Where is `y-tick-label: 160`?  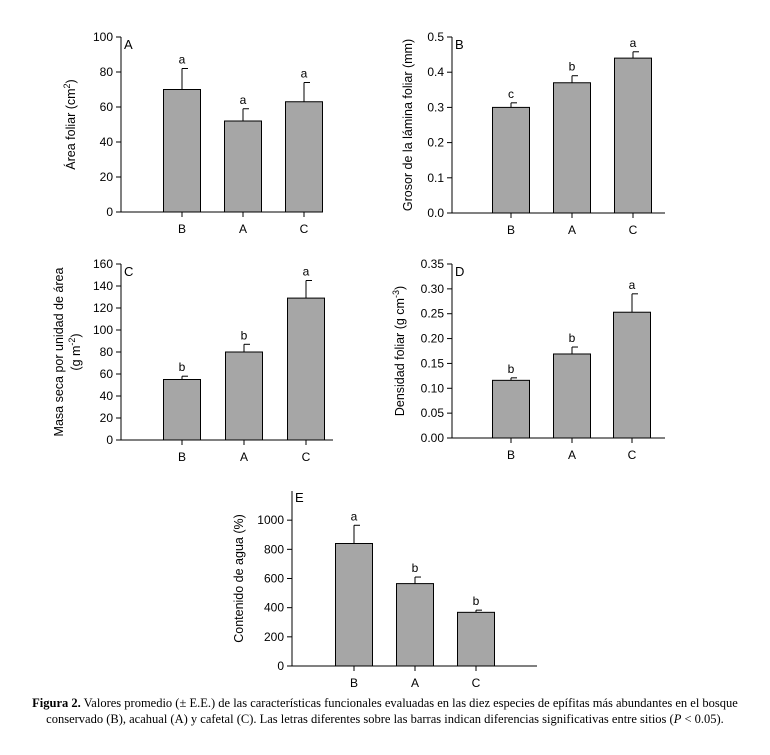
y-tick-label: 160 is located at coordinates (103, 264).